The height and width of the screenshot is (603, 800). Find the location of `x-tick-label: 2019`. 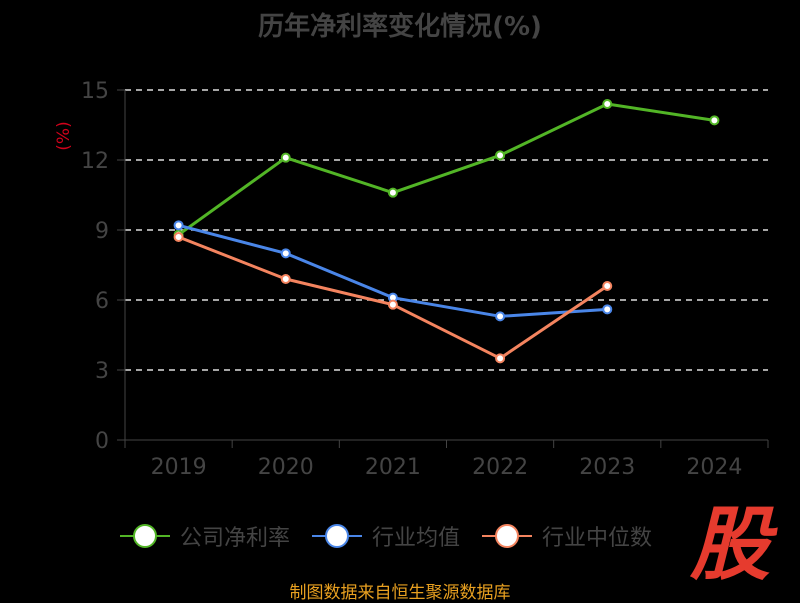

x-tick-label: 2019 is located at coordinates (179, 467).